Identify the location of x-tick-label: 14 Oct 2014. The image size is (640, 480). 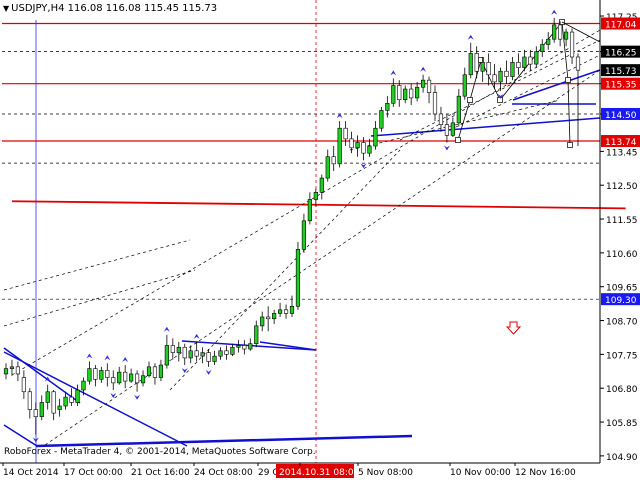
(31, 473).